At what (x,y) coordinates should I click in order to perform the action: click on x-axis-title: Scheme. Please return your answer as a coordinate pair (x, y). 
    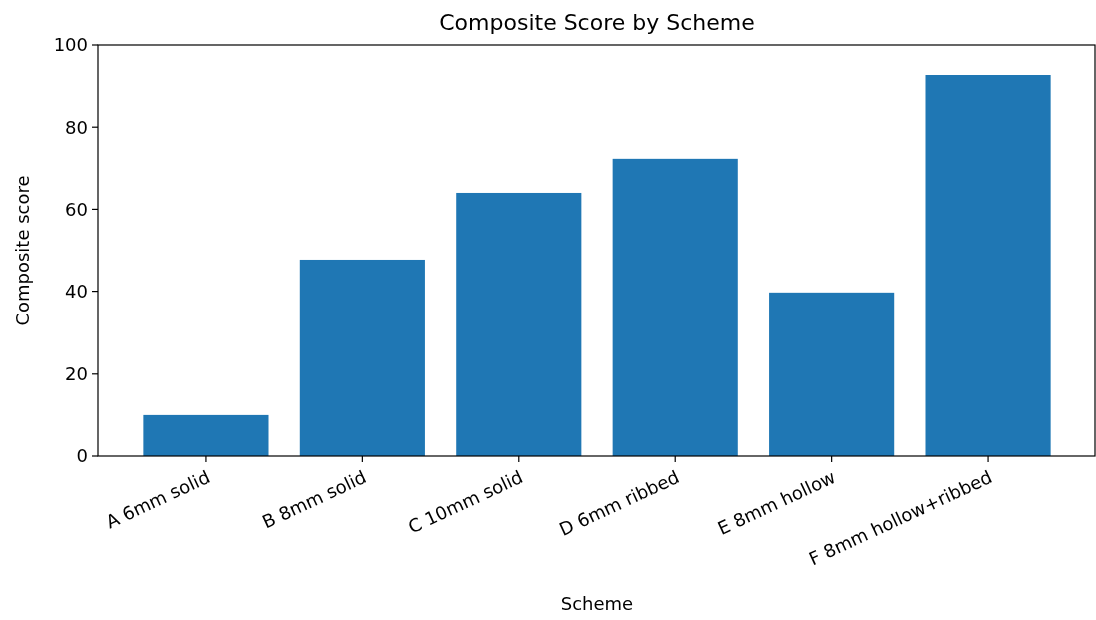
    Looking at the image, I should click on (597, 603).